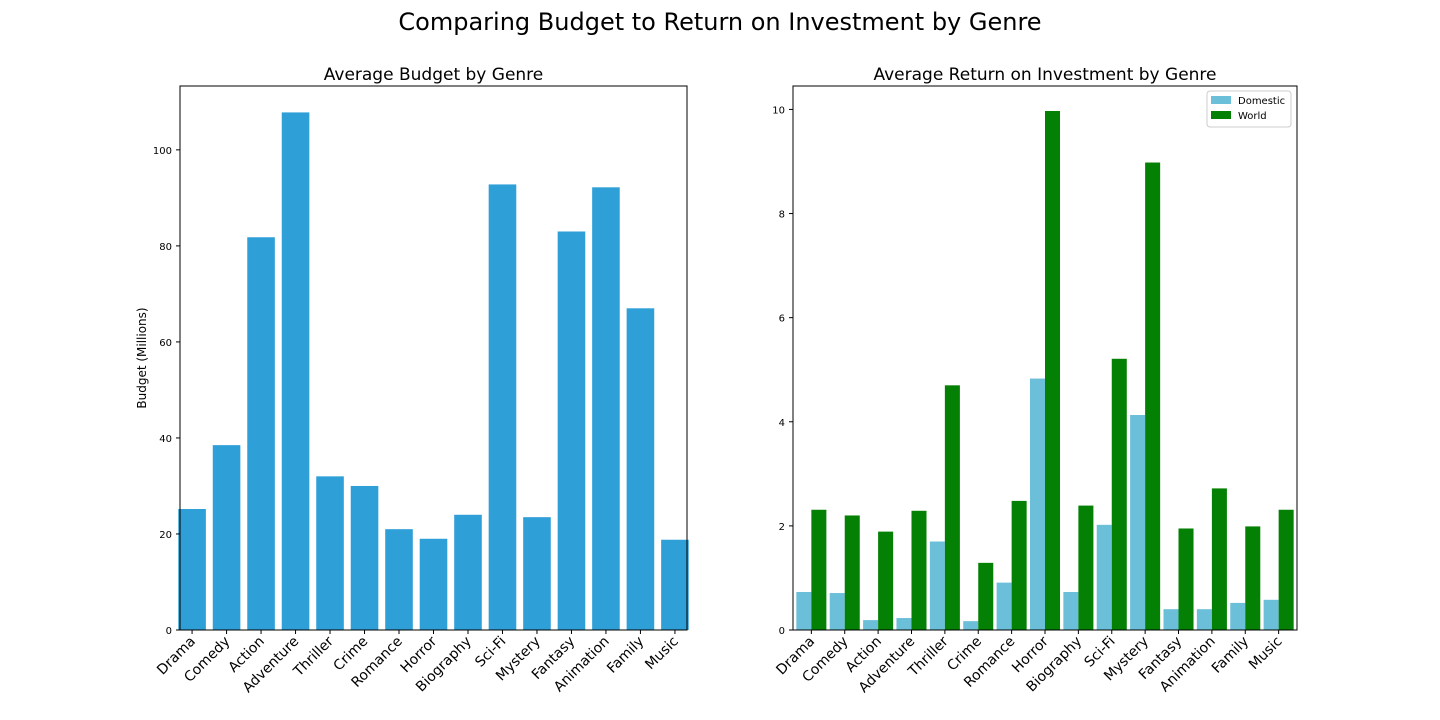 The image size is (1440, 720). I want to click on y-tick-label: 4, so click(782, 423).